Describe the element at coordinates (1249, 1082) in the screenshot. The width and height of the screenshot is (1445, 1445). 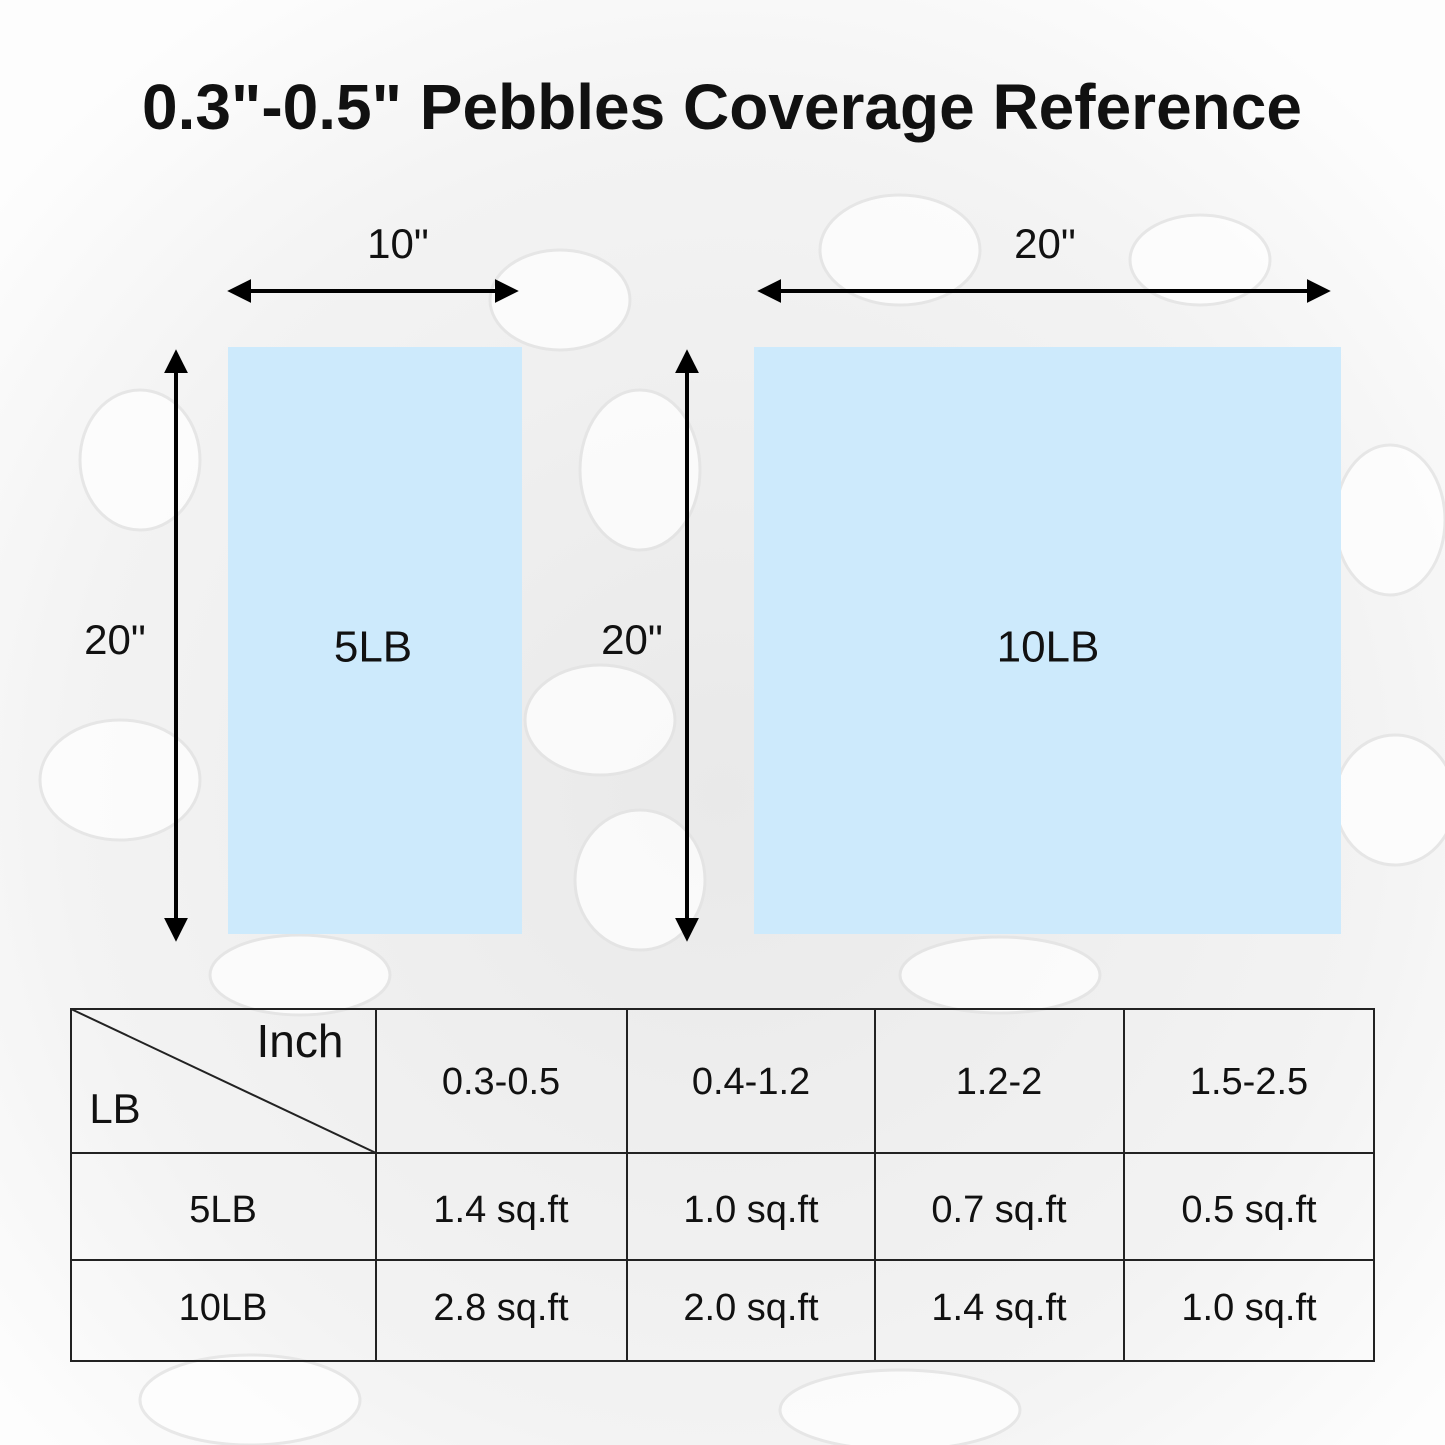
I see `column-header: 1.5-2.5` at that location.